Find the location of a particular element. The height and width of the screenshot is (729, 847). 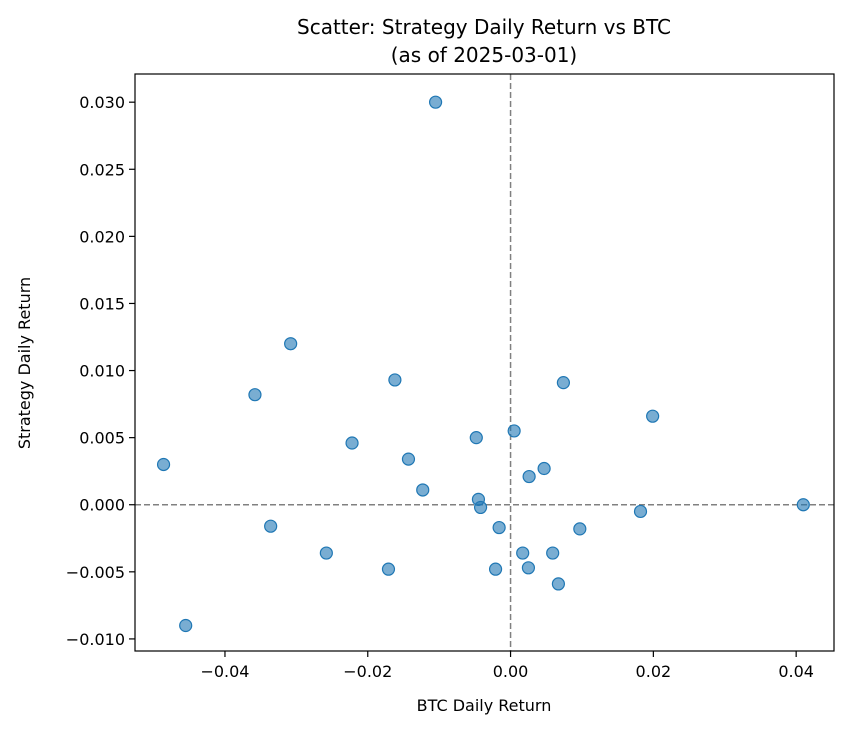

x-tick-label: 0.00 is located at coordinates (511, 671).